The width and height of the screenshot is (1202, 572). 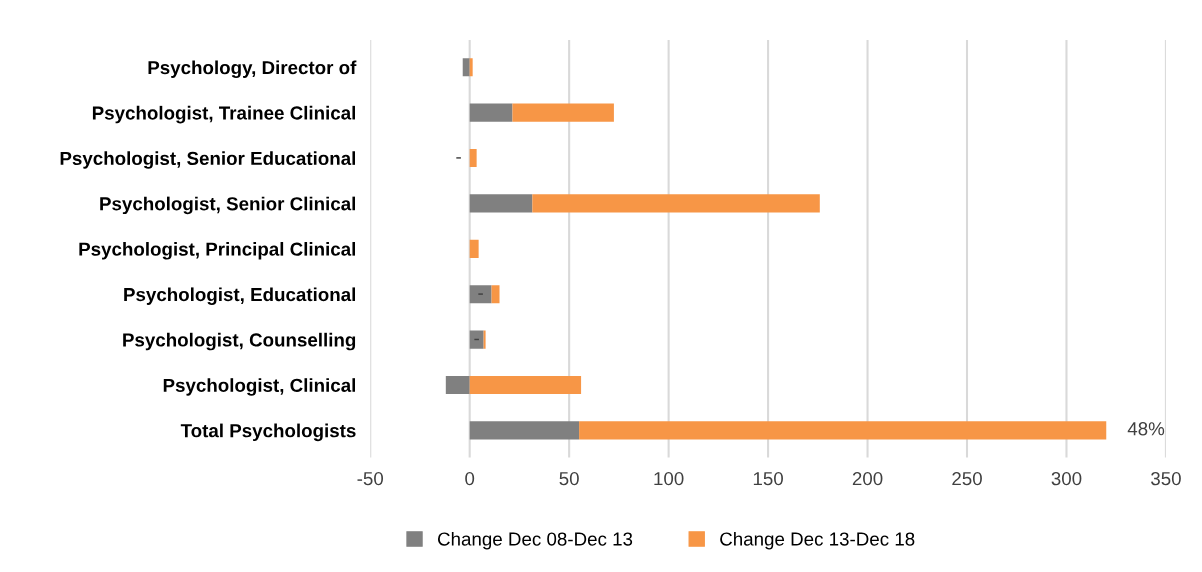 I want to click on y-tick-label: Total Psychologists, so click(x=268, y=432).